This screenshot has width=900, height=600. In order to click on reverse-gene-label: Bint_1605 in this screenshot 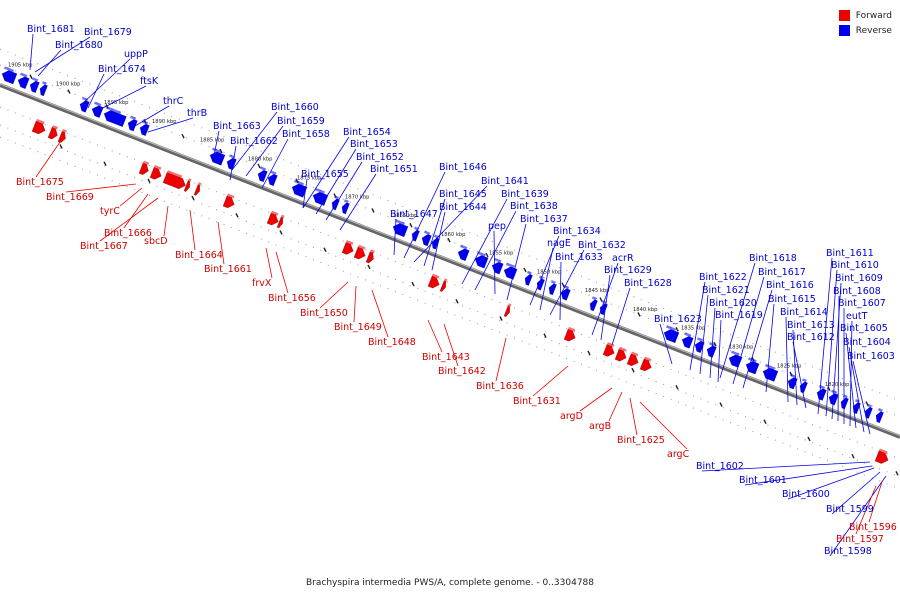, I will do `click(864, 328)`.